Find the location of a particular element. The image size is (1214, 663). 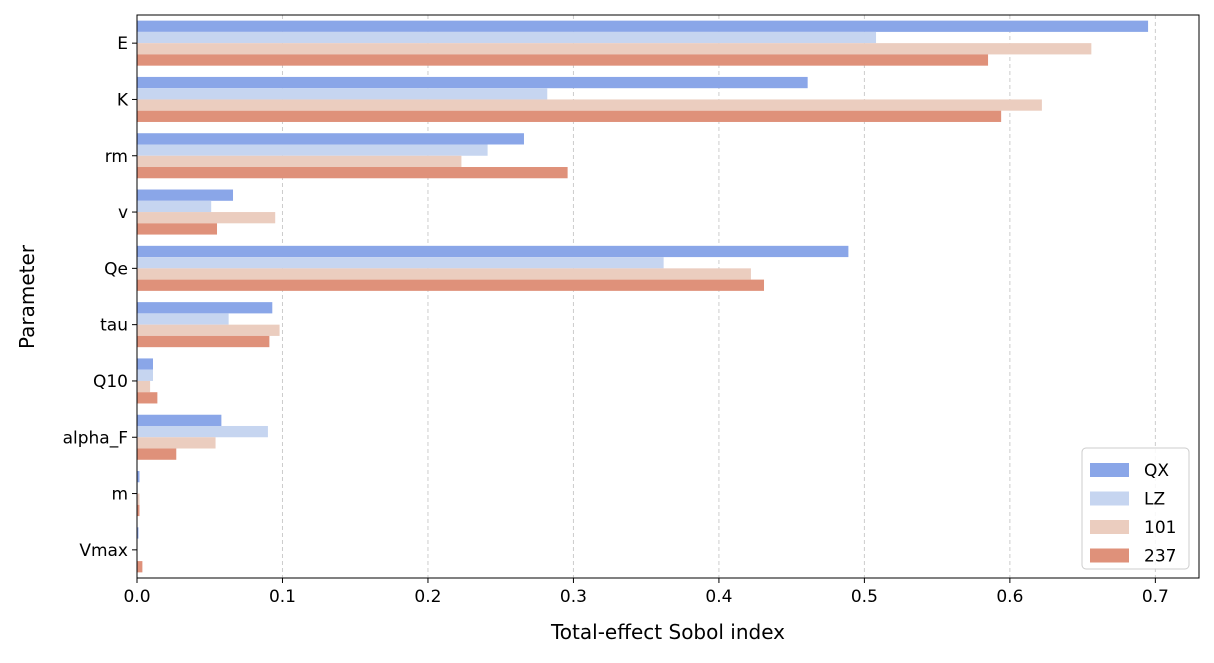

bar-QX-tau is located at coordinates (204, 307).